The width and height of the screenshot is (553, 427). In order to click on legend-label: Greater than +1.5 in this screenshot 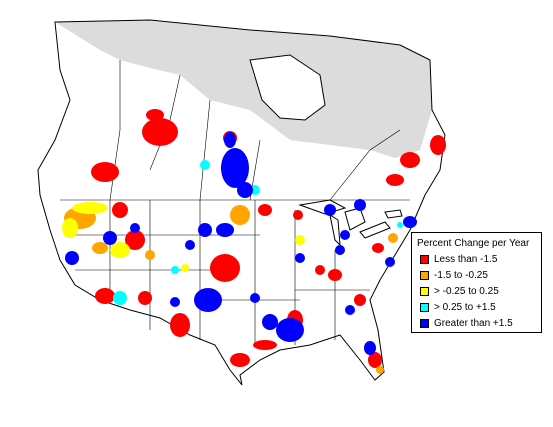, I will do `click(473, 323)`.